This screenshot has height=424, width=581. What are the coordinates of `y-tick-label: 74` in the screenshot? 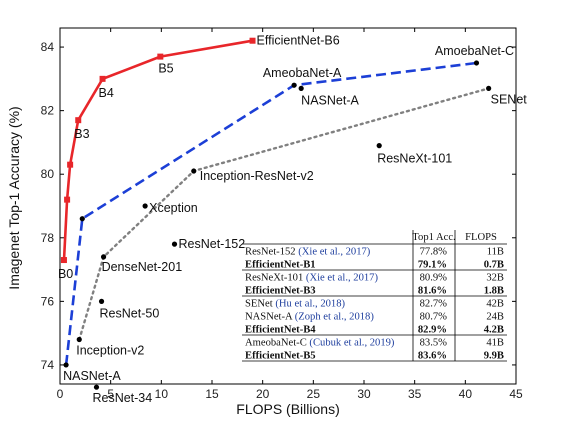 It's located at (48, 365).